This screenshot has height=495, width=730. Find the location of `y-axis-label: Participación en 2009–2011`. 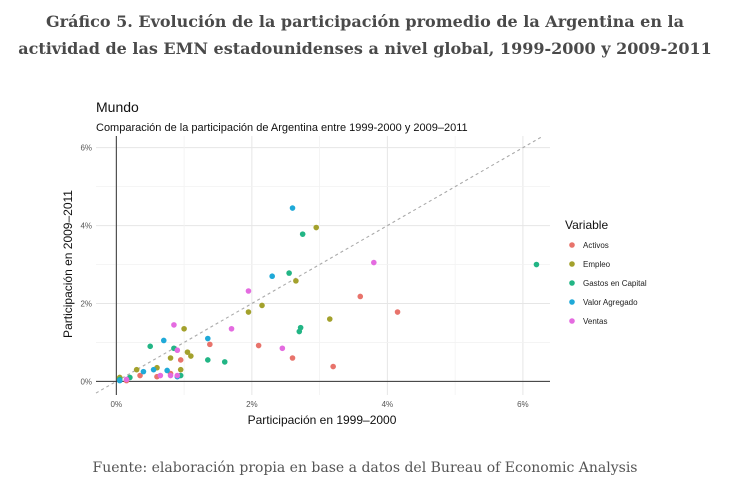

y-axis-label: Participación en 2009–2011 is located at coordinates (68, 264).